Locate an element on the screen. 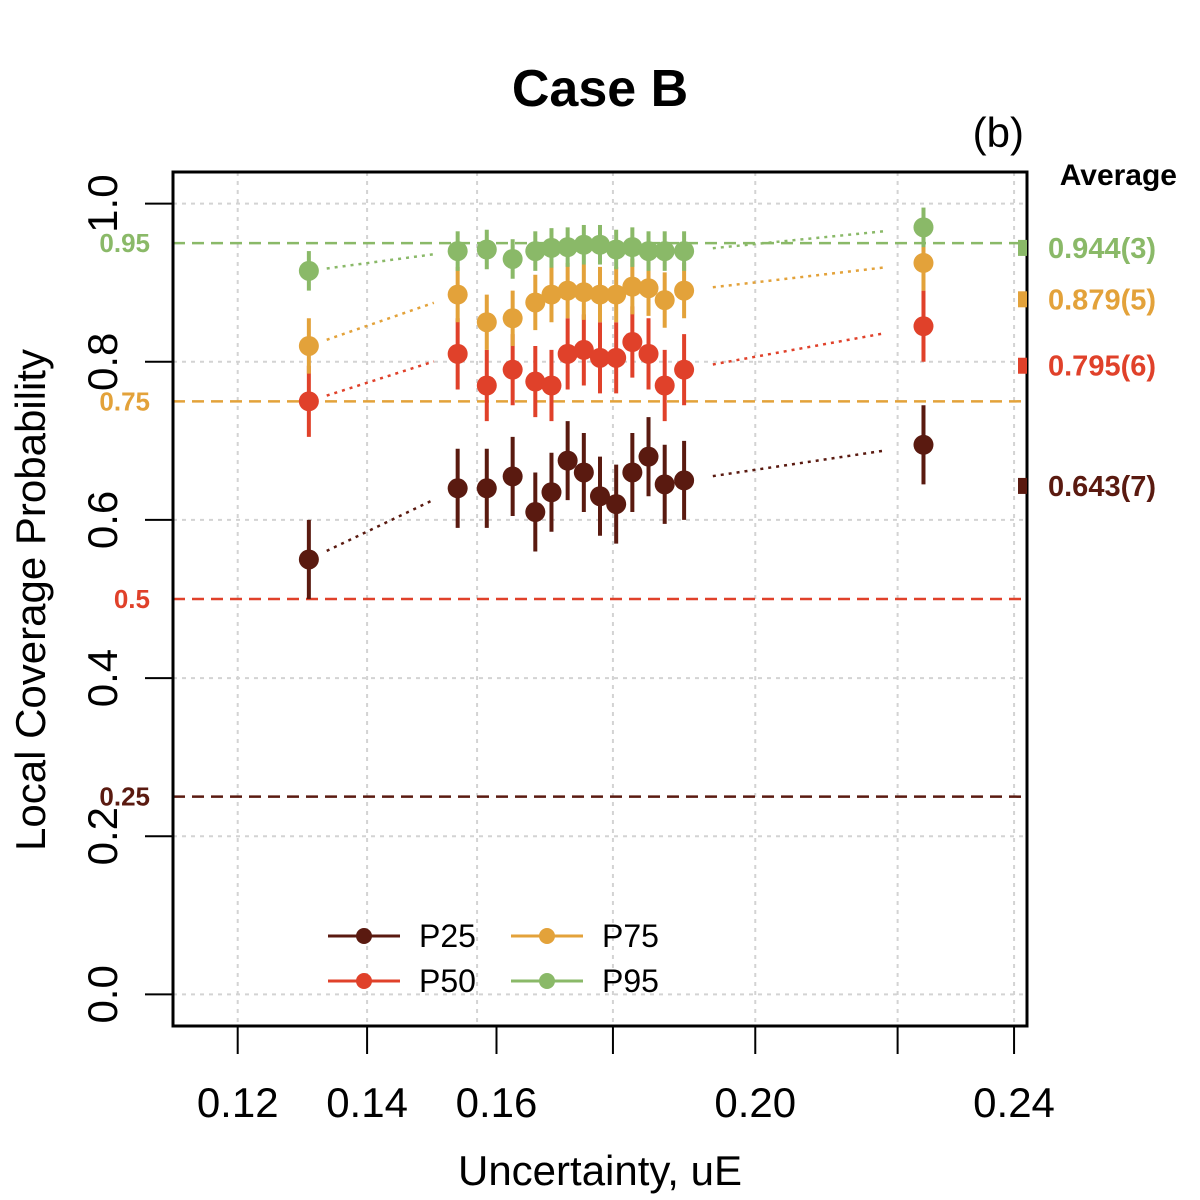 The height and width of the screenshot is (1200, 1200). y-tick-label: 0.8 is located at coordinates (102, 362).